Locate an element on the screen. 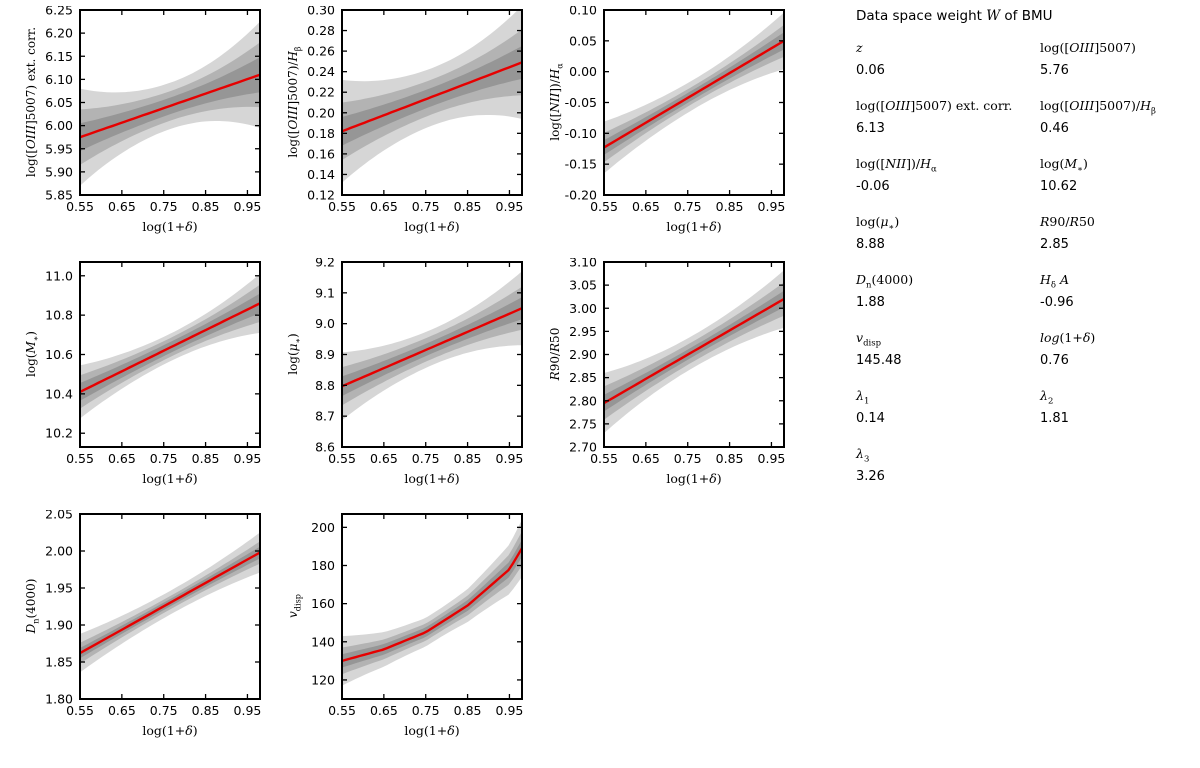 This screenshot has height=768, width=1200. svg-text: 160 is located at coordinates (323, 603).